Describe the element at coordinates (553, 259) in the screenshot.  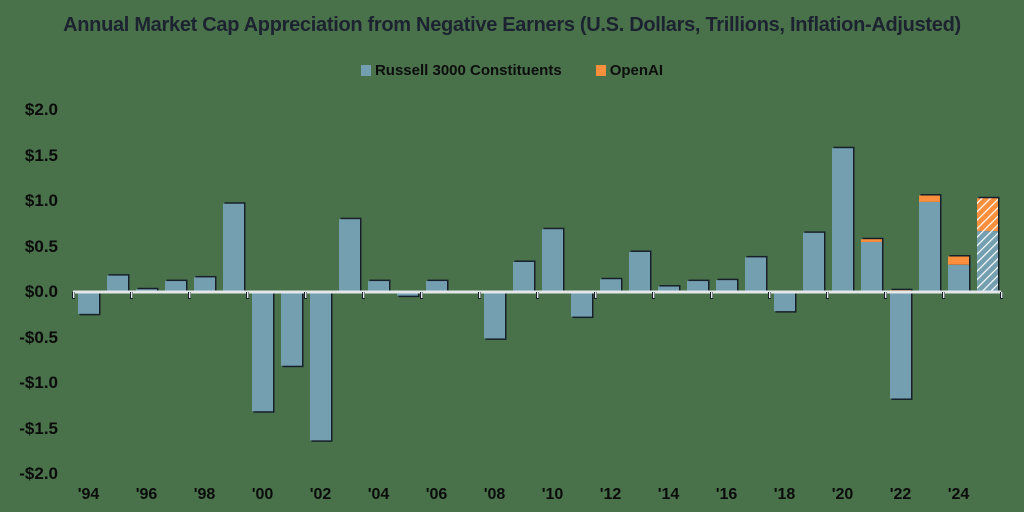
I see `bar-group-2010` at that location.